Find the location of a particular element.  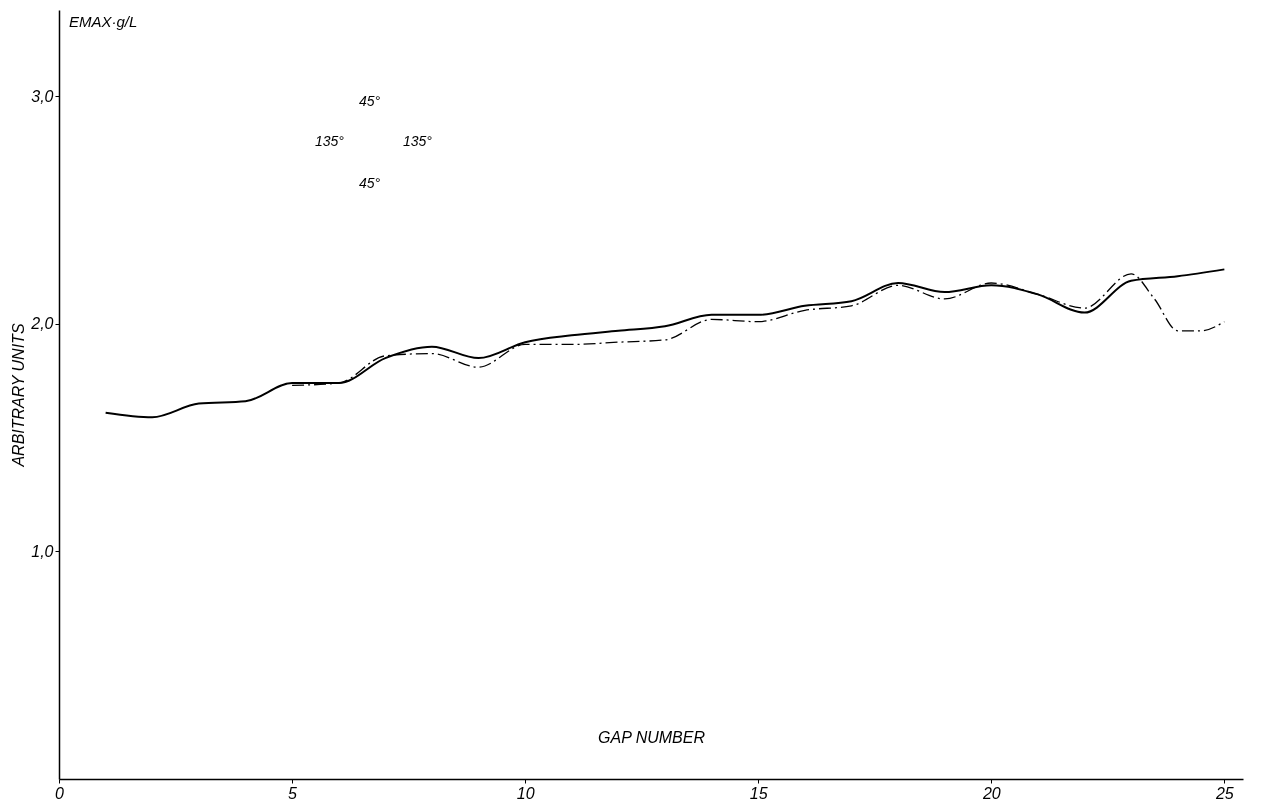

x-tick-label: 10 is located at coordinates (525, 793).